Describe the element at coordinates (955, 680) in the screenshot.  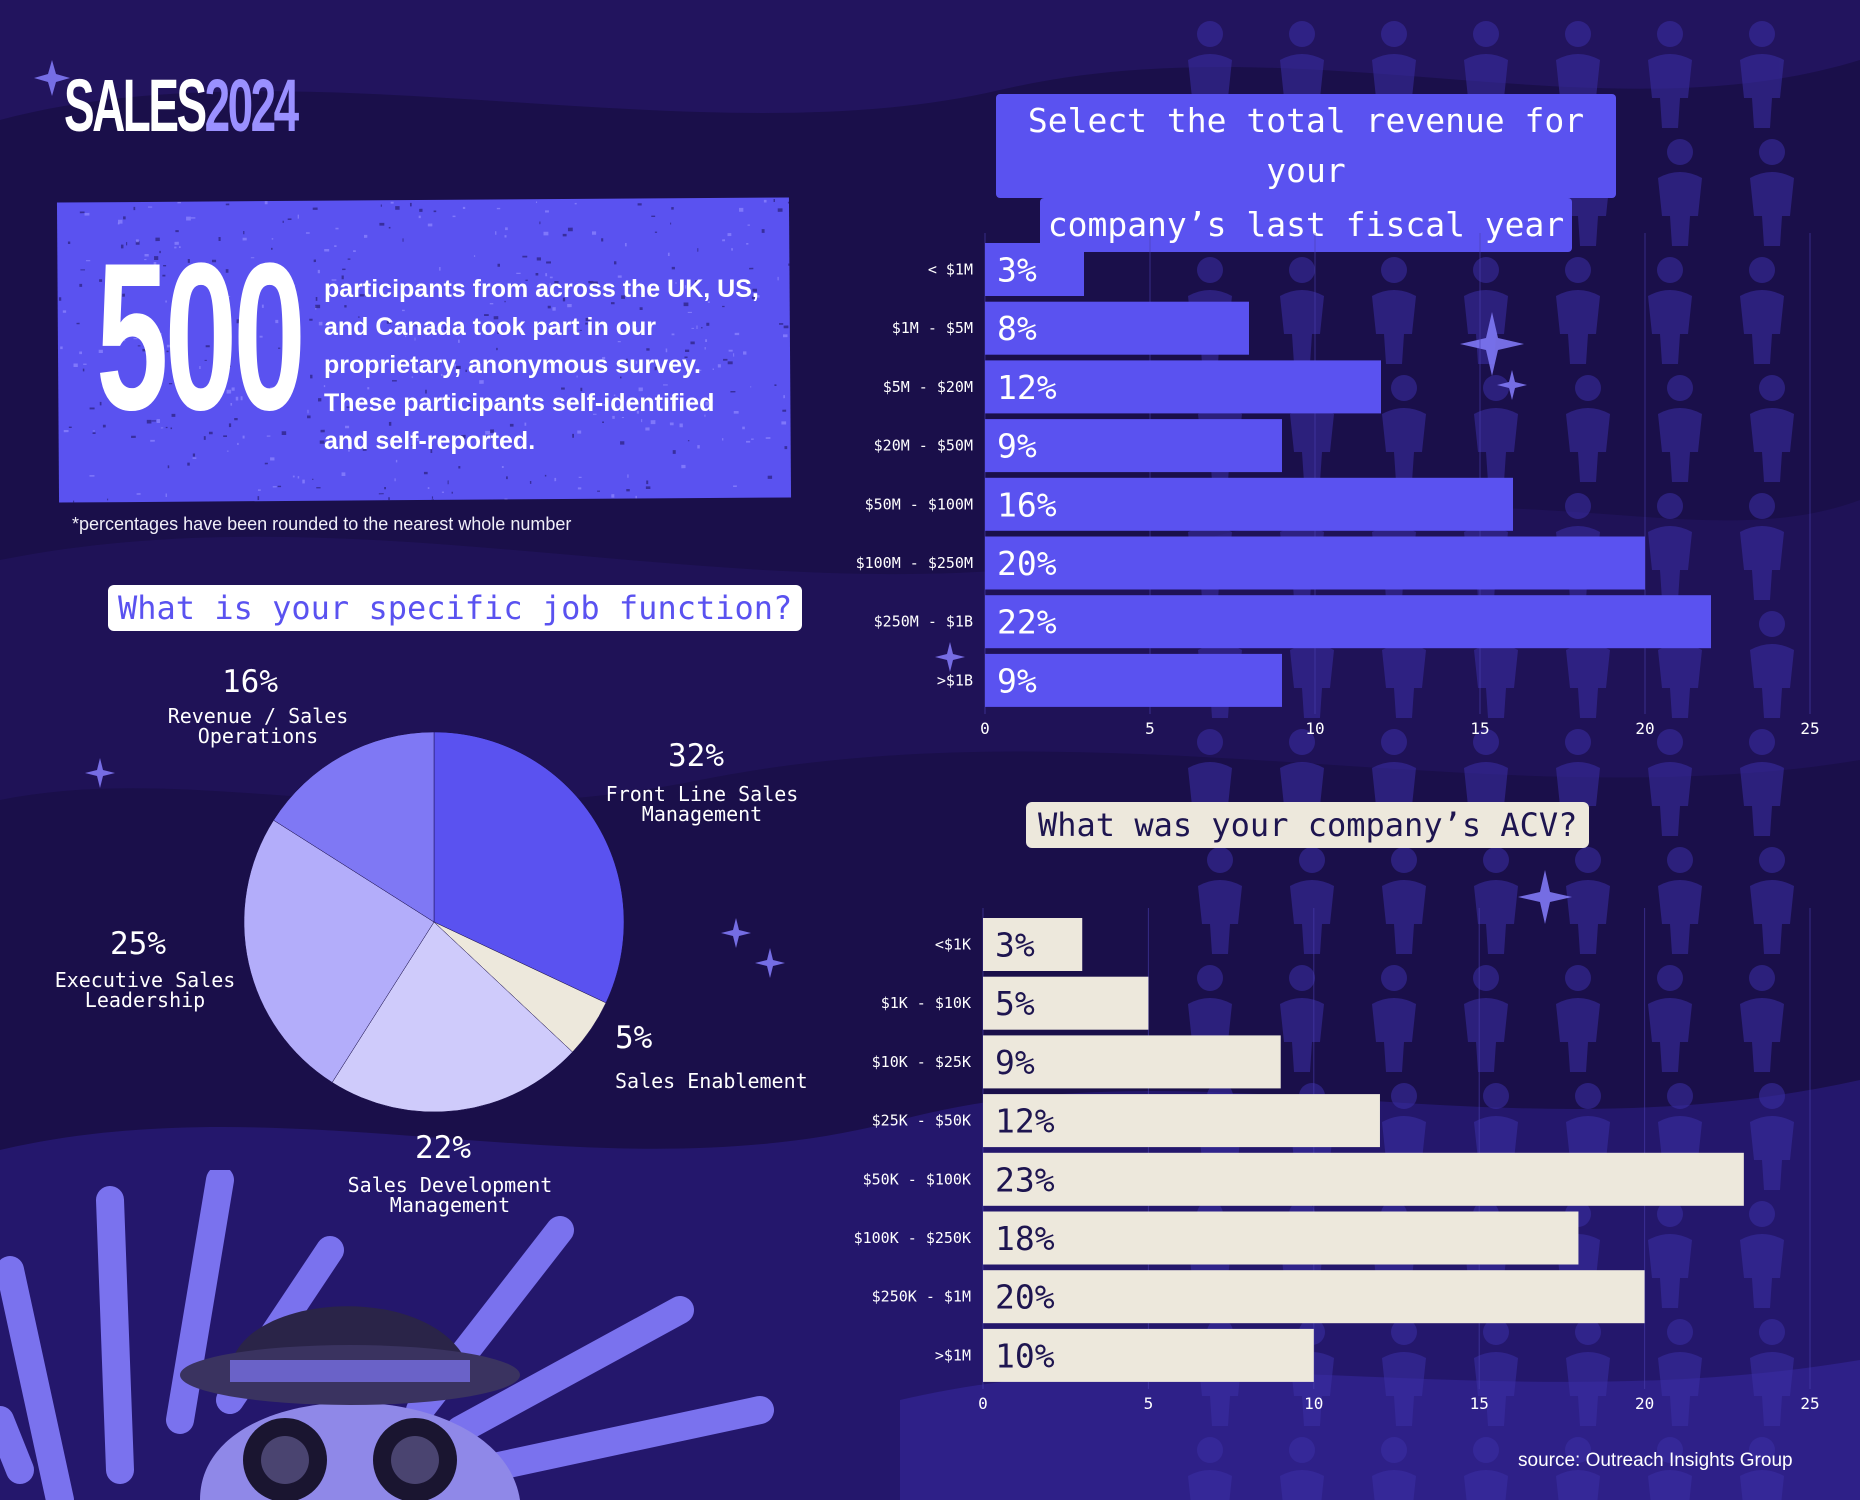
I see `revenue-category-label: >$1B` at that location.